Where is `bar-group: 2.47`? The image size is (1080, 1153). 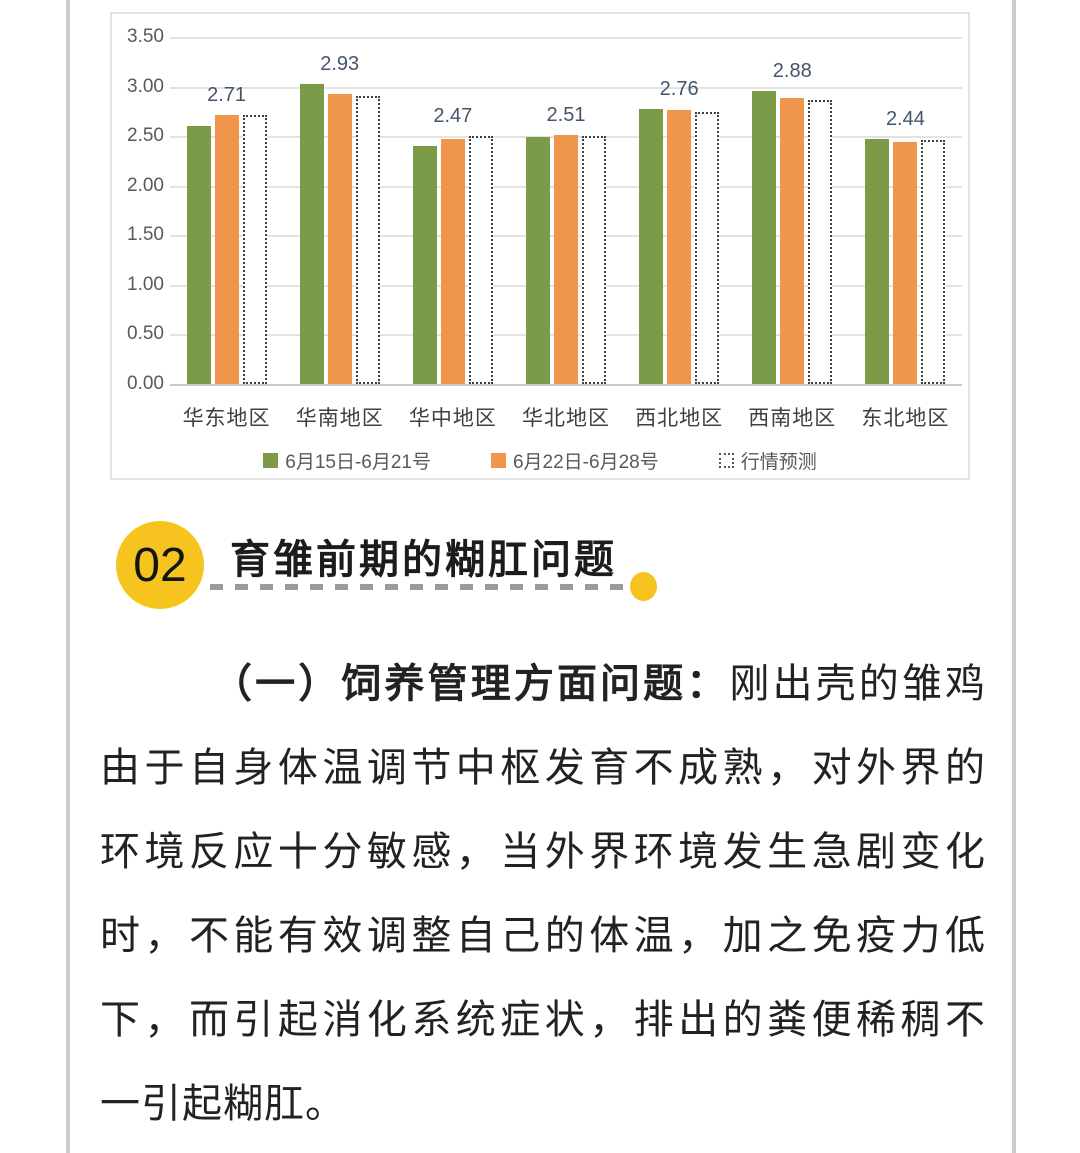
bar-group: 2.47 is located at coordinates (452, 244).